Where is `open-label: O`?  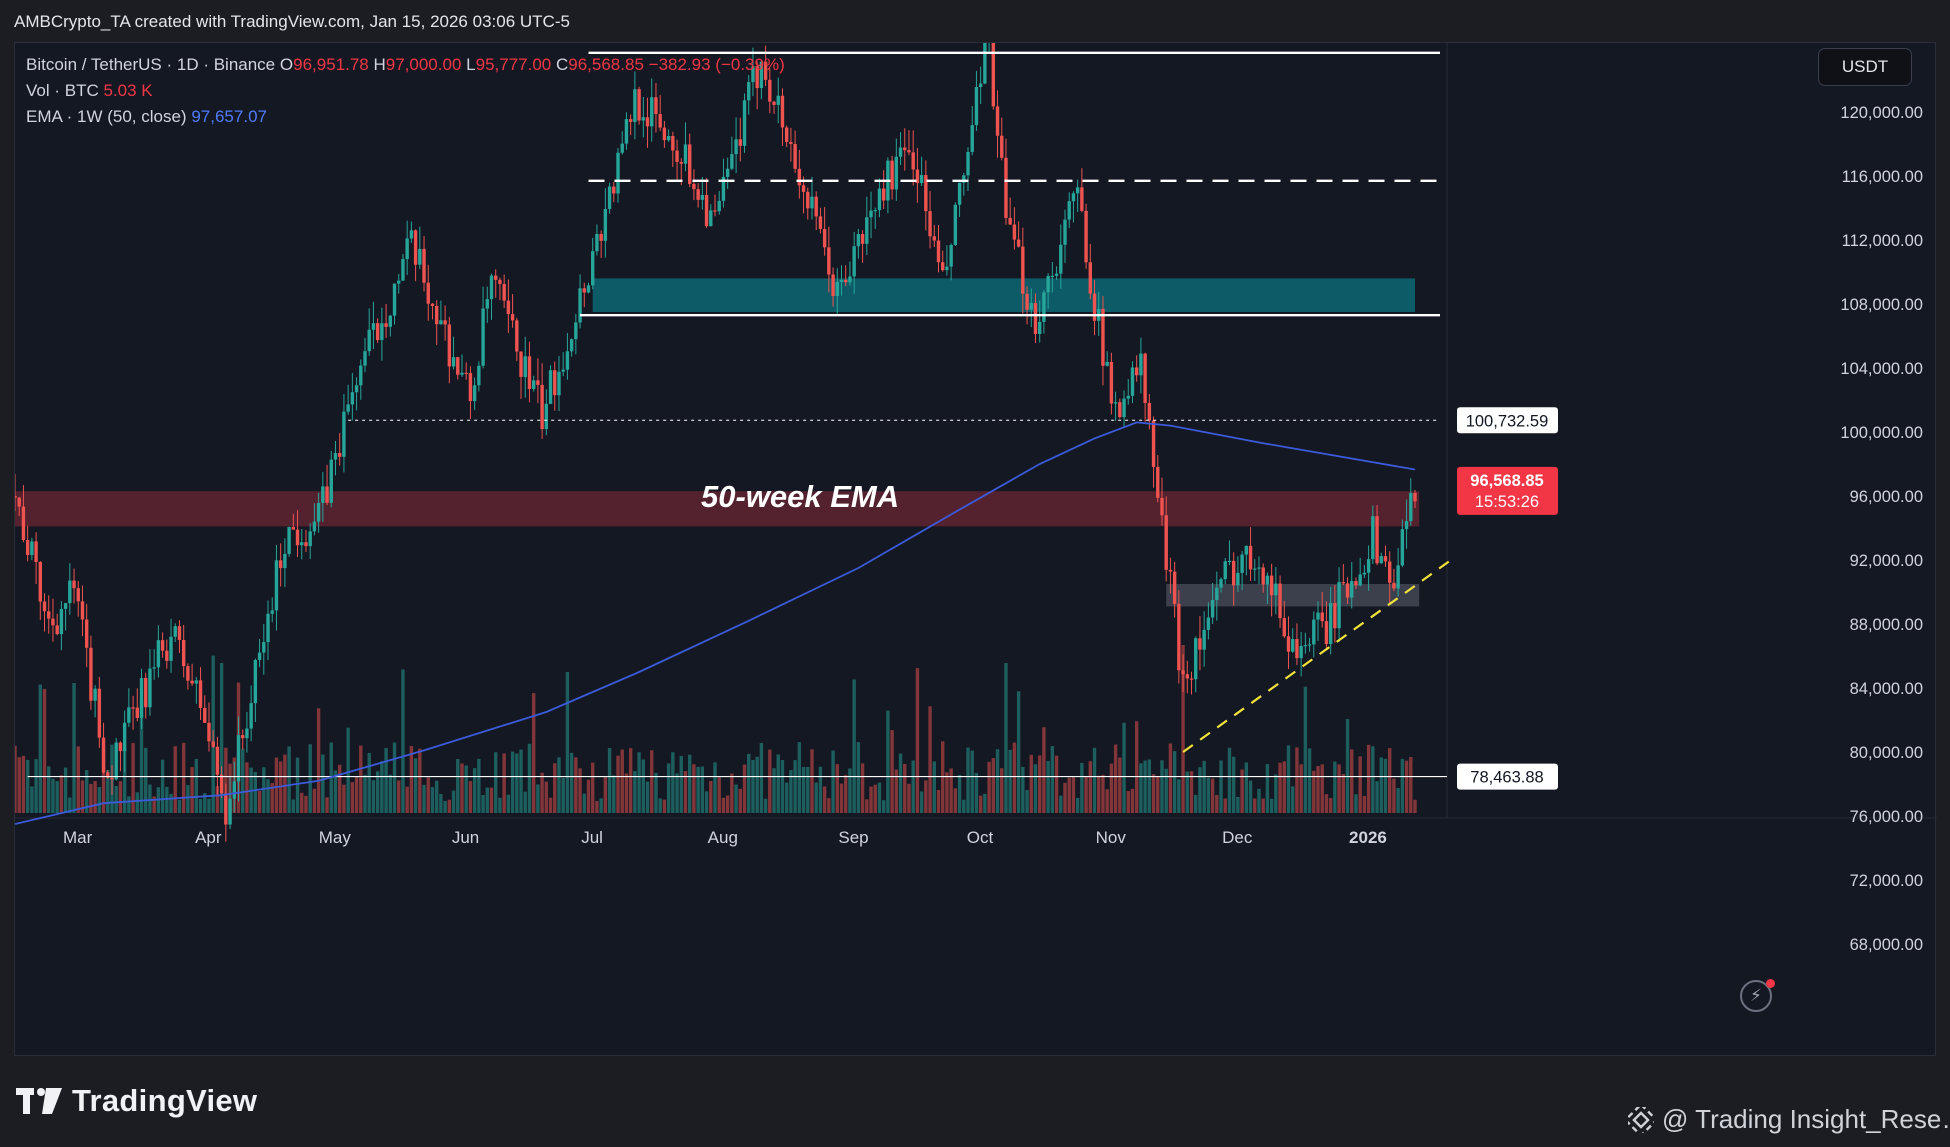
open-label: O is located at coordinates (286, 64).